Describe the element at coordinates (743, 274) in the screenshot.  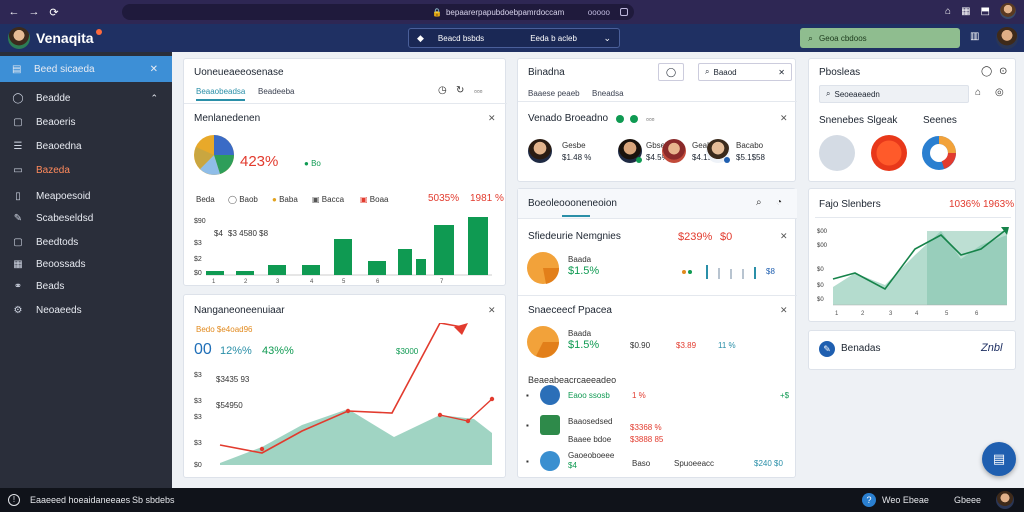
I see `spark-bar` at that location.